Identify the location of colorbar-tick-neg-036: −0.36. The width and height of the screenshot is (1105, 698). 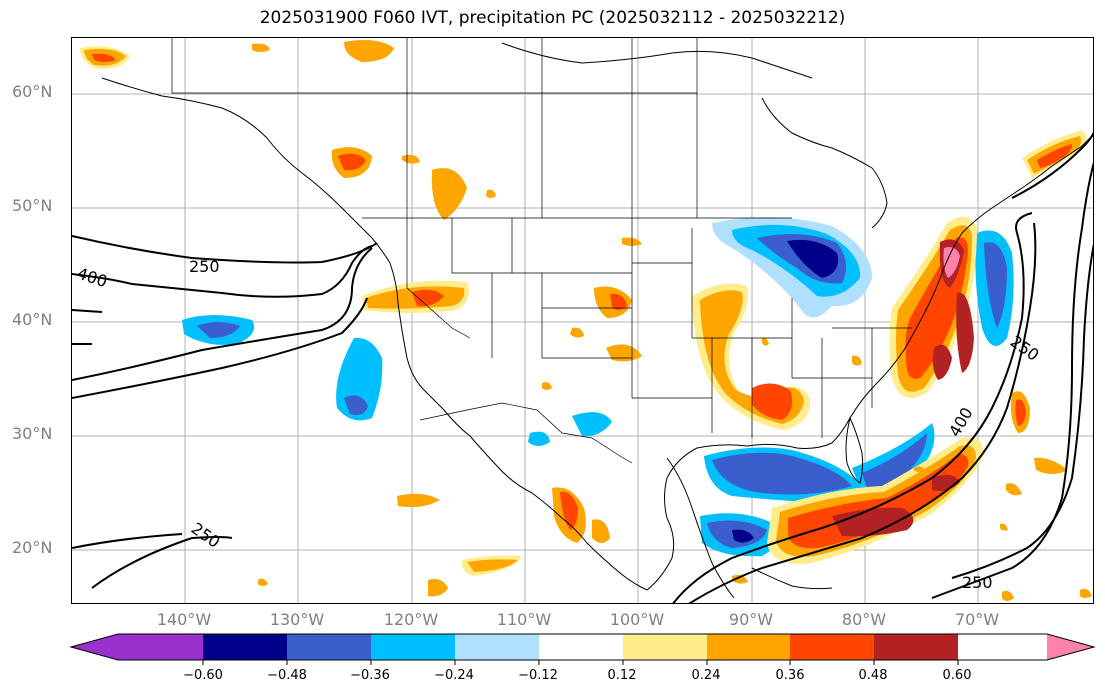
(370, 675).